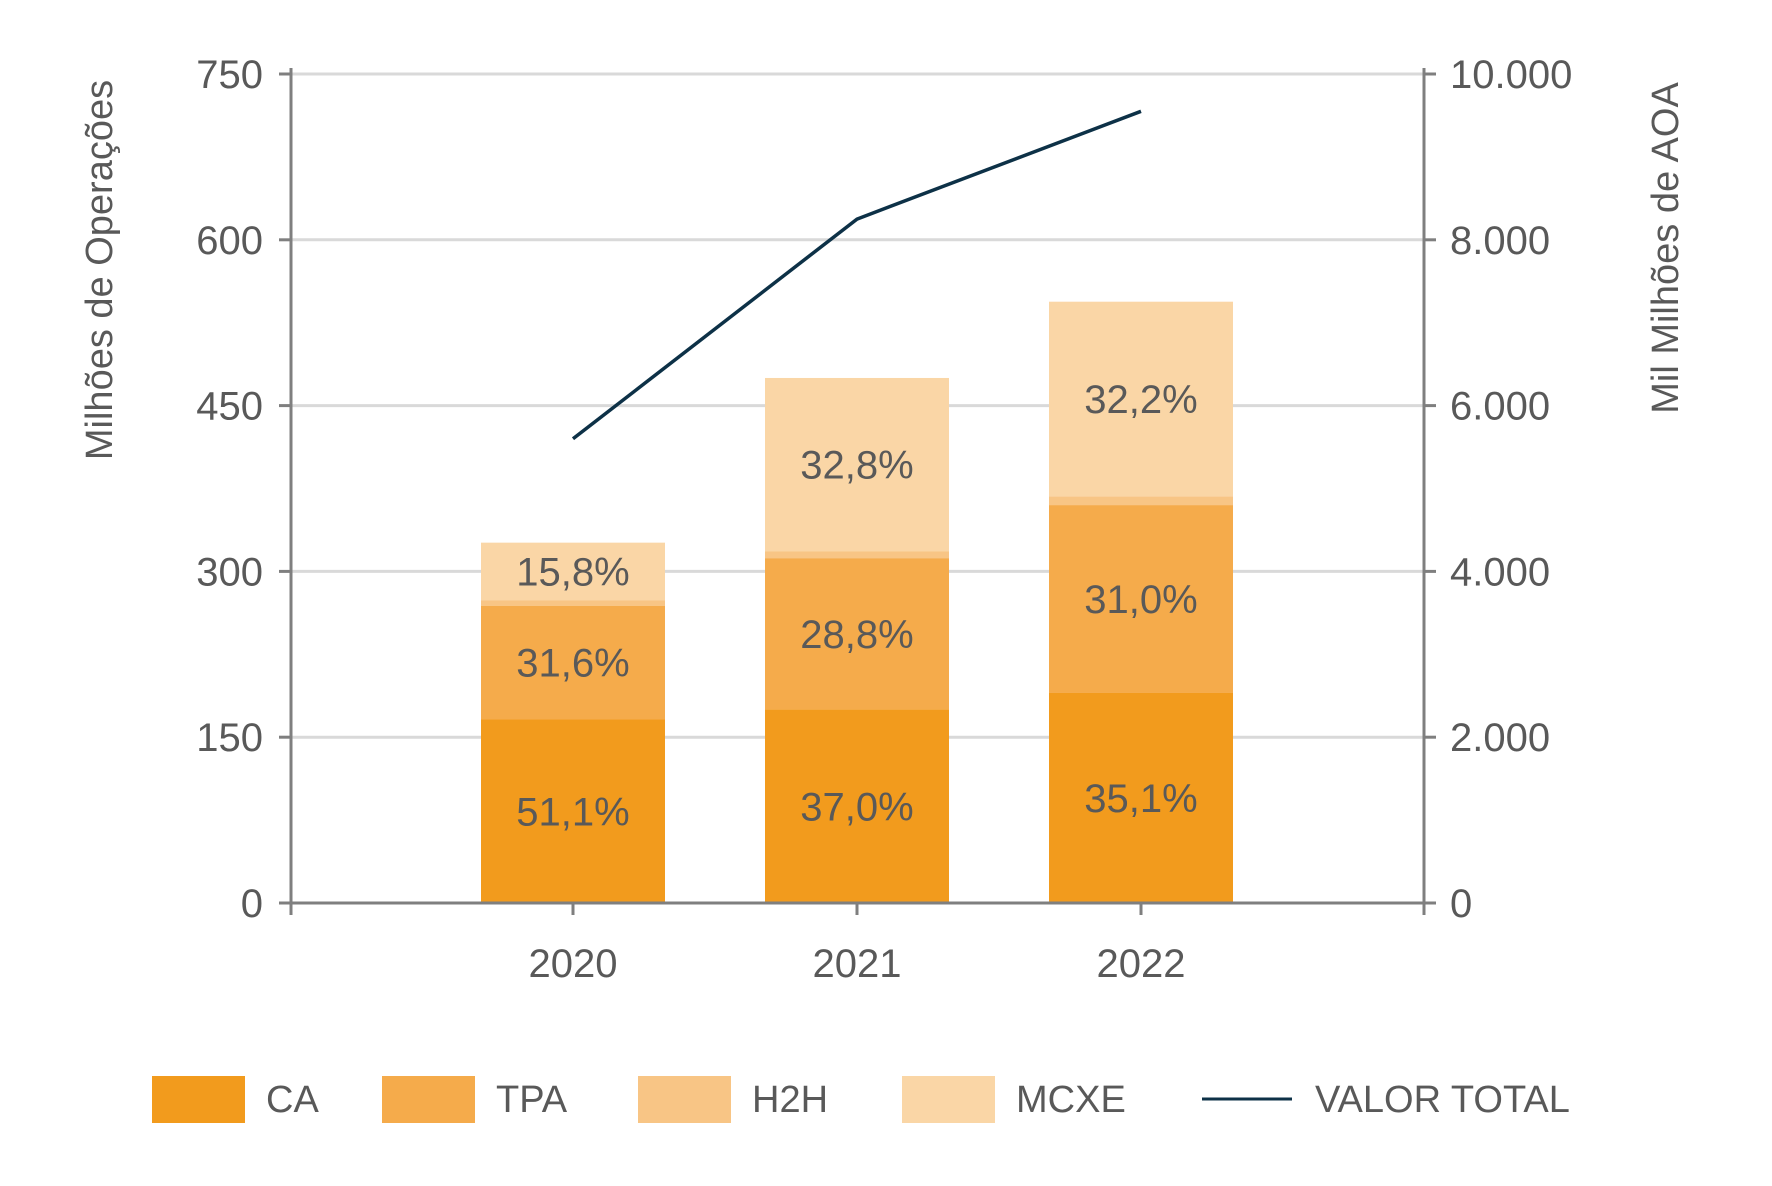 The height and width of the screenshot is (1186, 1772). I want to click on x-tick-label: 2022, so click(1141, 964).